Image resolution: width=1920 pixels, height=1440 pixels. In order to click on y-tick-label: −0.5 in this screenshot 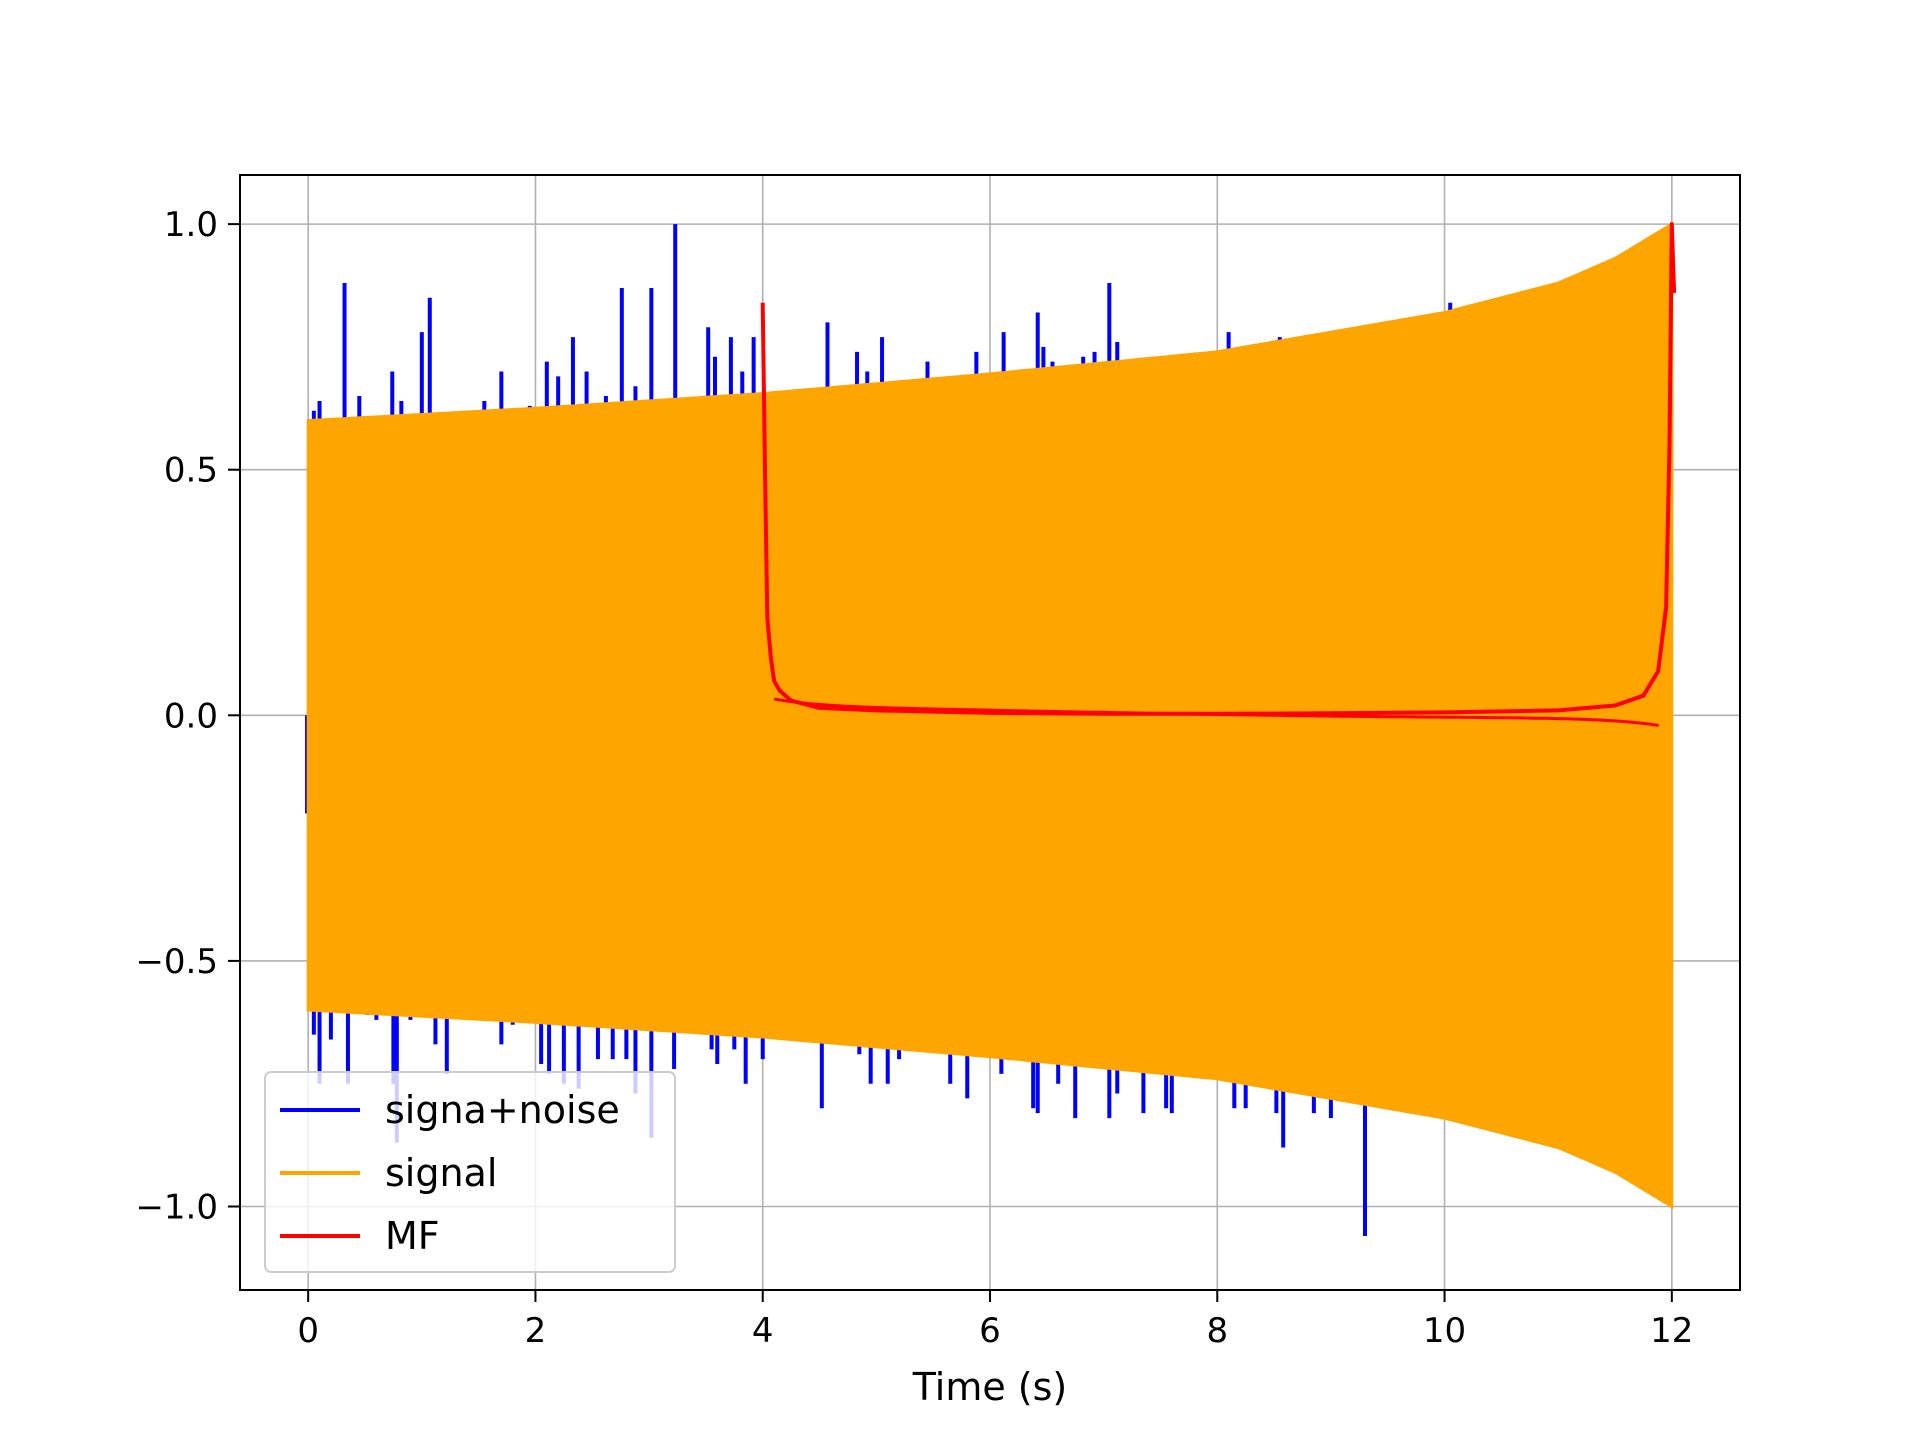, I will do `click(176, 962)`.